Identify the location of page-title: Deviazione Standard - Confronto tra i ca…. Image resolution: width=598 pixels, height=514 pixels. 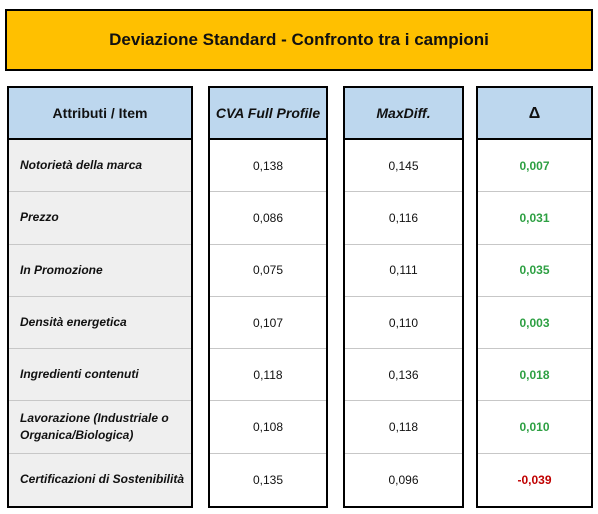
(299, 40).